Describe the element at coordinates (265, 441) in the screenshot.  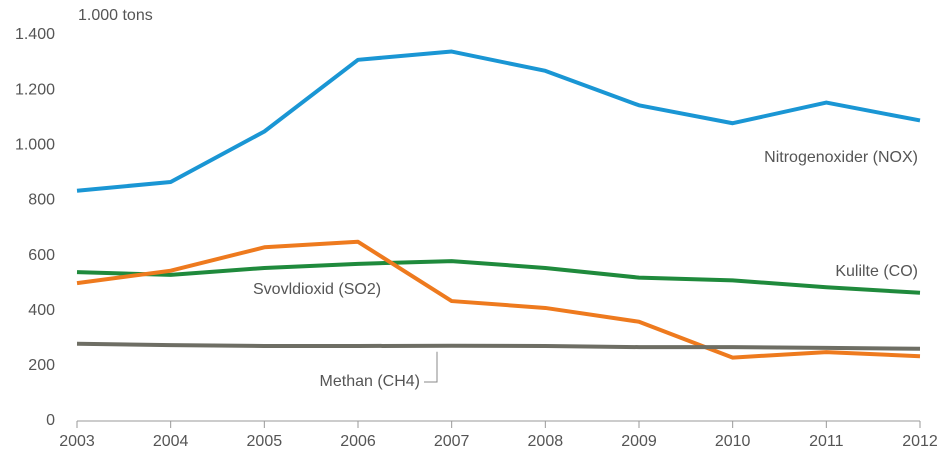
I see `x-tick-label: 2005` at that location.